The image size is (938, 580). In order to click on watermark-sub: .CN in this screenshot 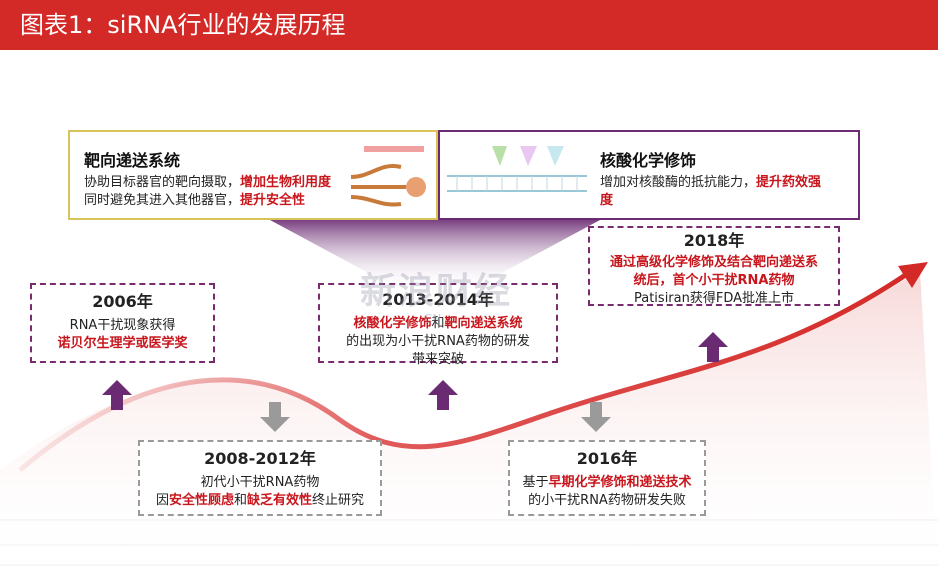, I will do `click(431, 319)`.